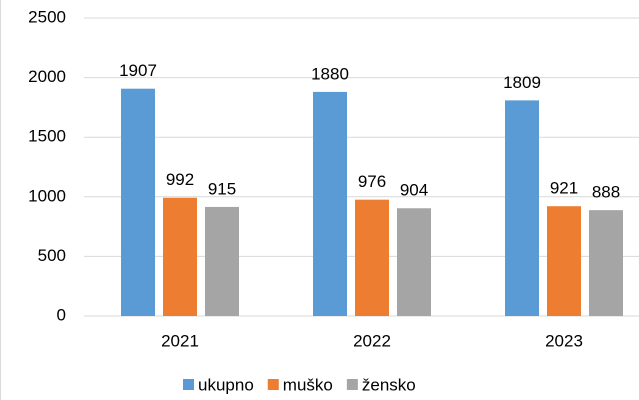 Image resolution: width=639 pixels, height=400 pixels. I want to click on legend-label: muško, so click(308, 384).